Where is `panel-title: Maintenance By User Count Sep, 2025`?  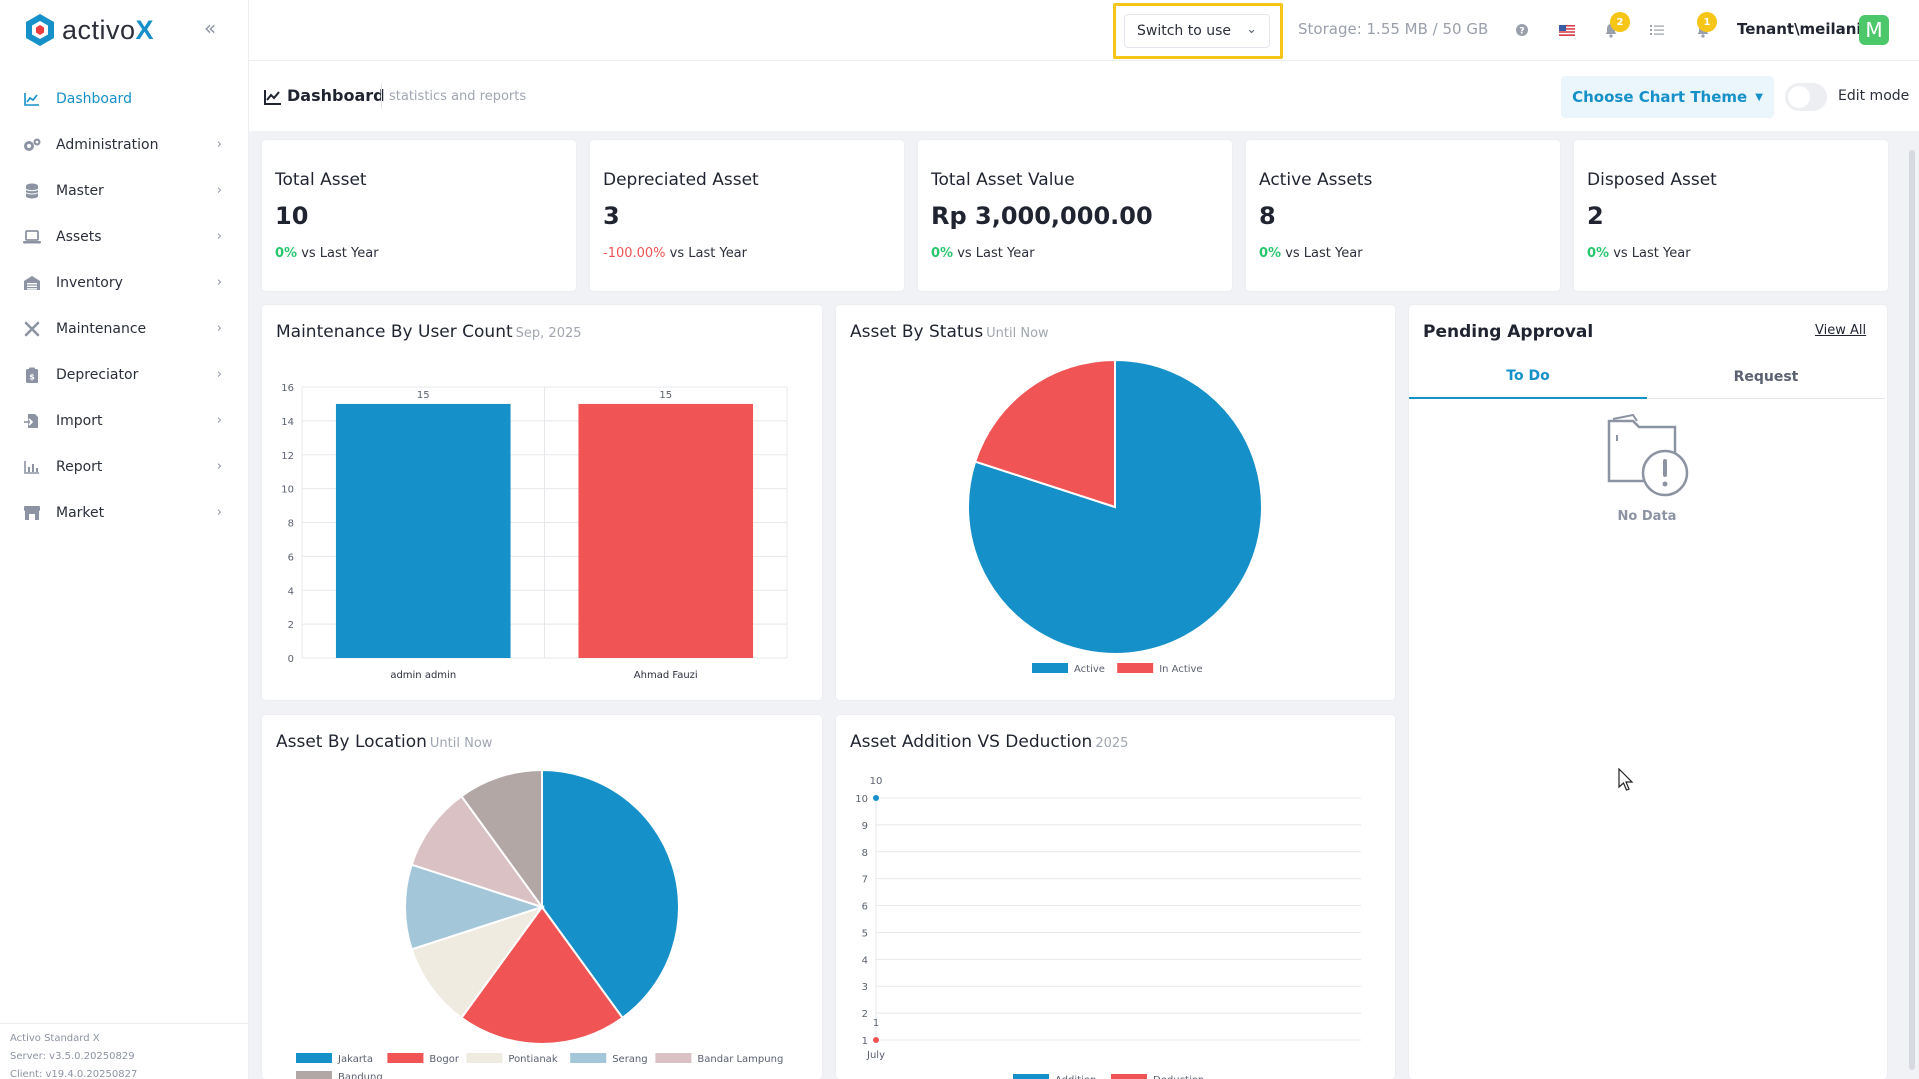
panel-title: Maintenance By User Count Sep, 2025 is located at coordinates (429, 332).